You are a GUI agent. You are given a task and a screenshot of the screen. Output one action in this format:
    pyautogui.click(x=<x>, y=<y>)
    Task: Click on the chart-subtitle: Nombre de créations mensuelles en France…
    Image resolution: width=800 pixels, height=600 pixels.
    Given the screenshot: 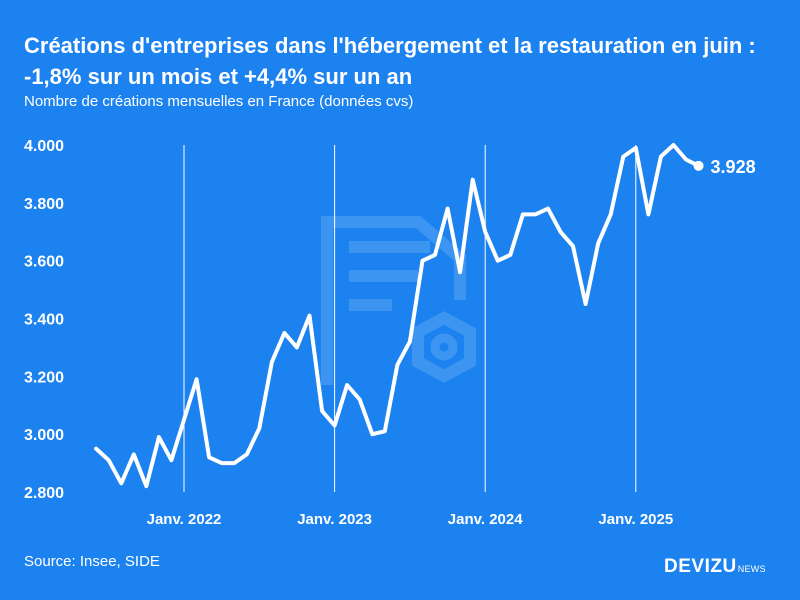 What is the action you would take?
    pyautogui.click(x=219, y=101)
    